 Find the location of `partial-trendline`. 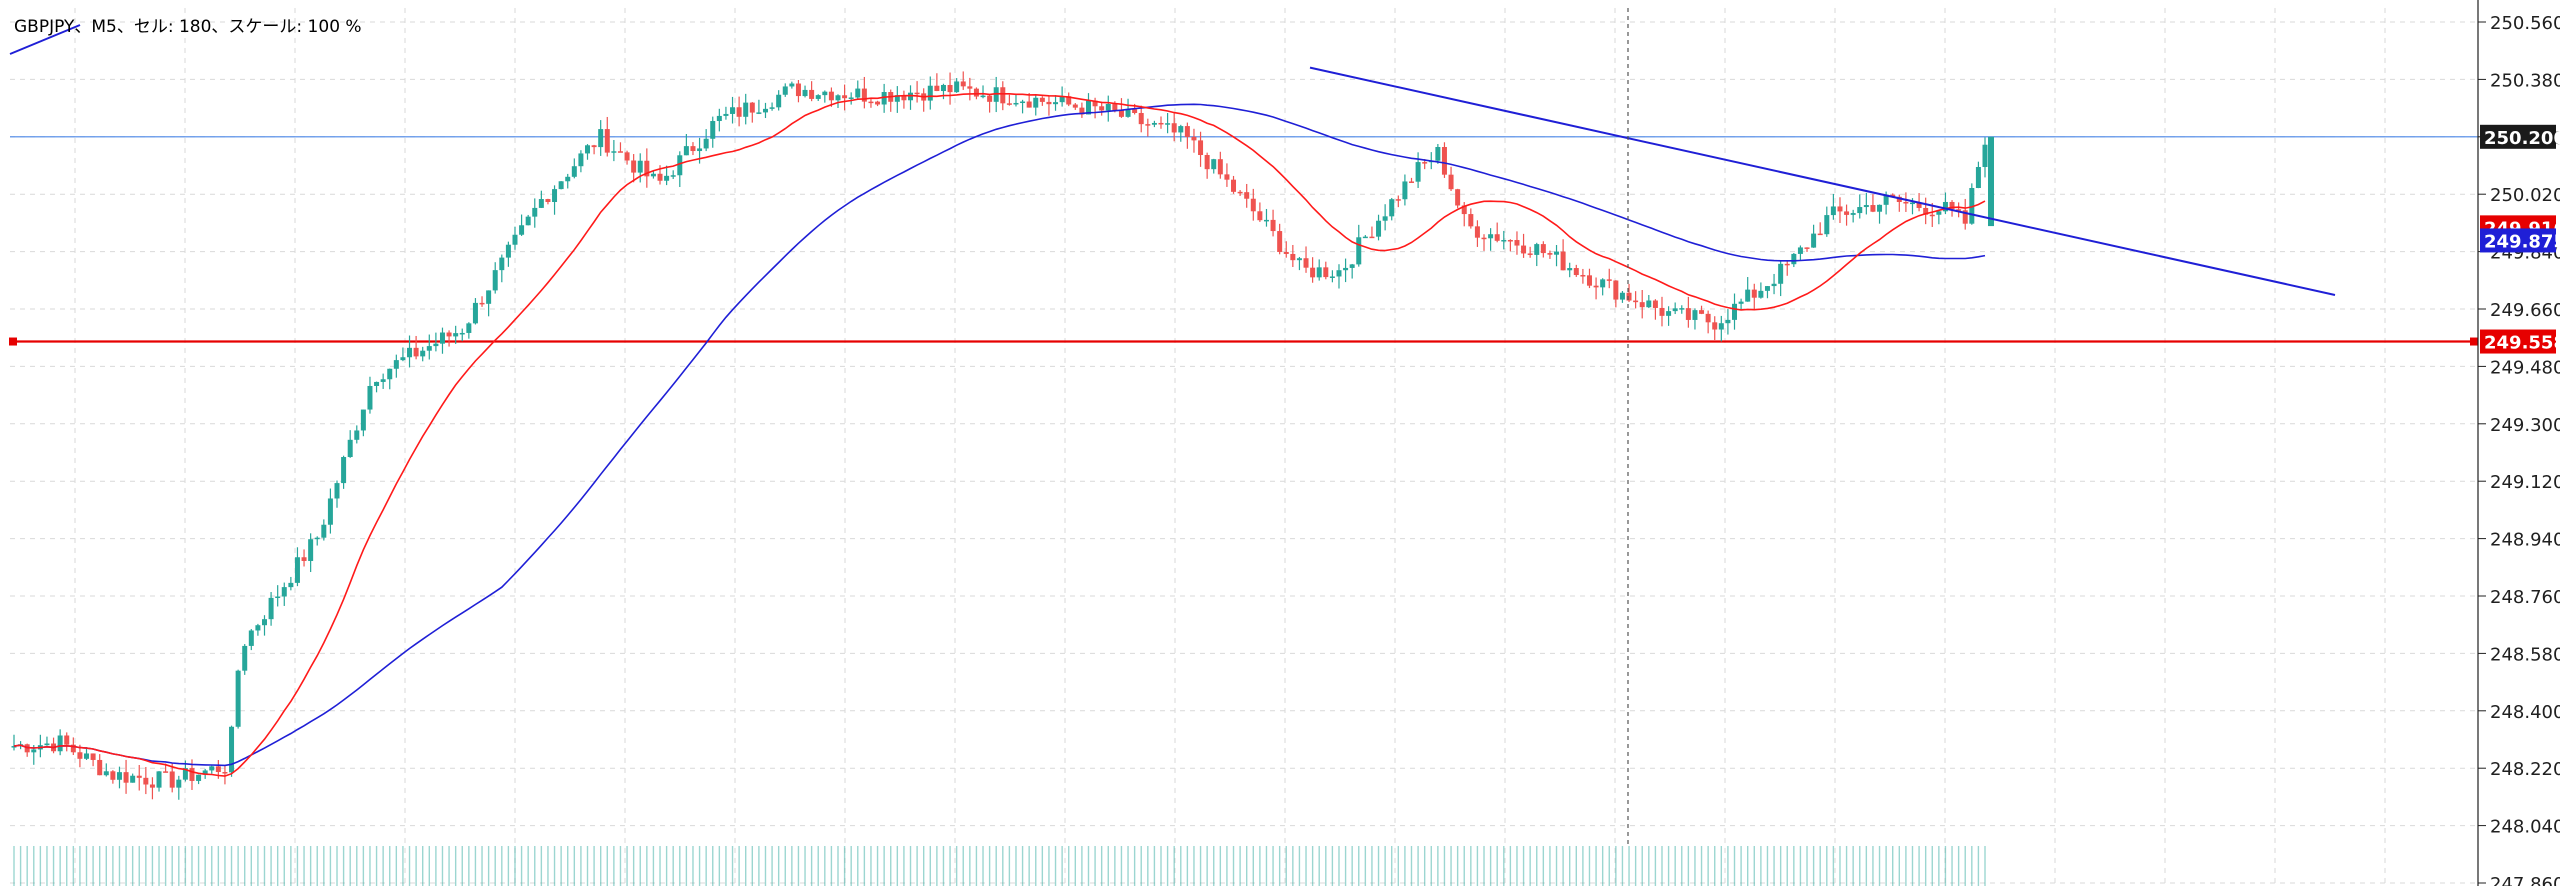

partial-trendline is located at coordinates (45, 39).